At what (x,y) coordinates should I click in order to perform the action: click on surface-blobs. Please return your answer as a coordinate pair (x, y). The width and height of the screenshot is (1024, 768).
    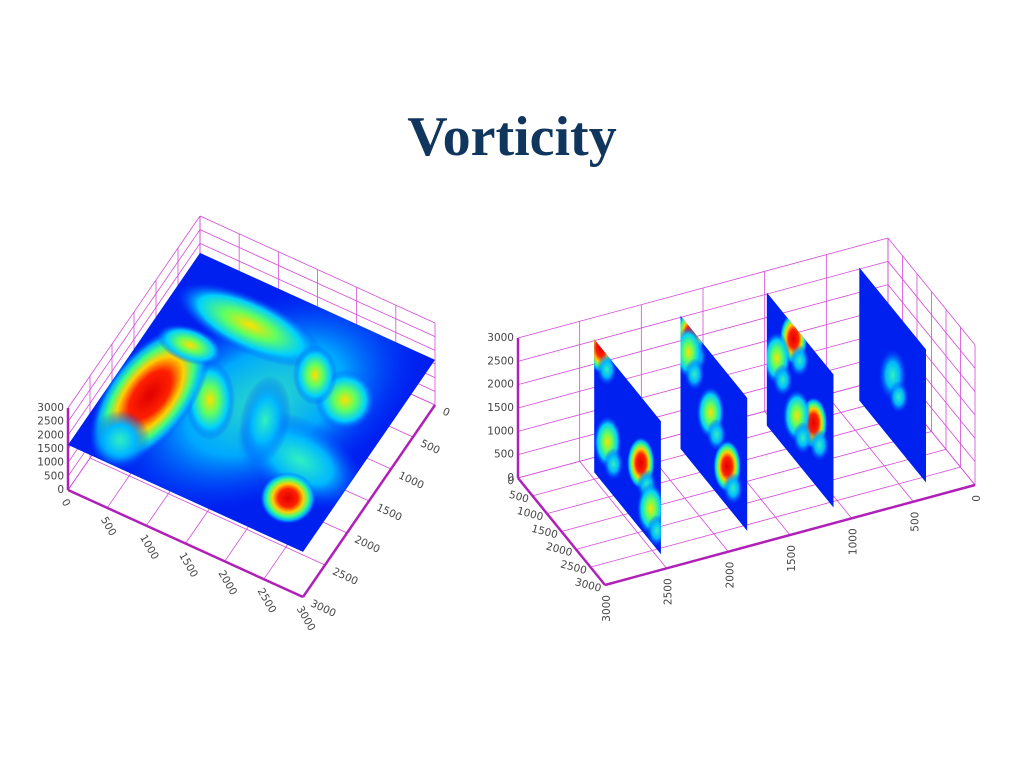
    Looking at the image, I should click on (254, 403).